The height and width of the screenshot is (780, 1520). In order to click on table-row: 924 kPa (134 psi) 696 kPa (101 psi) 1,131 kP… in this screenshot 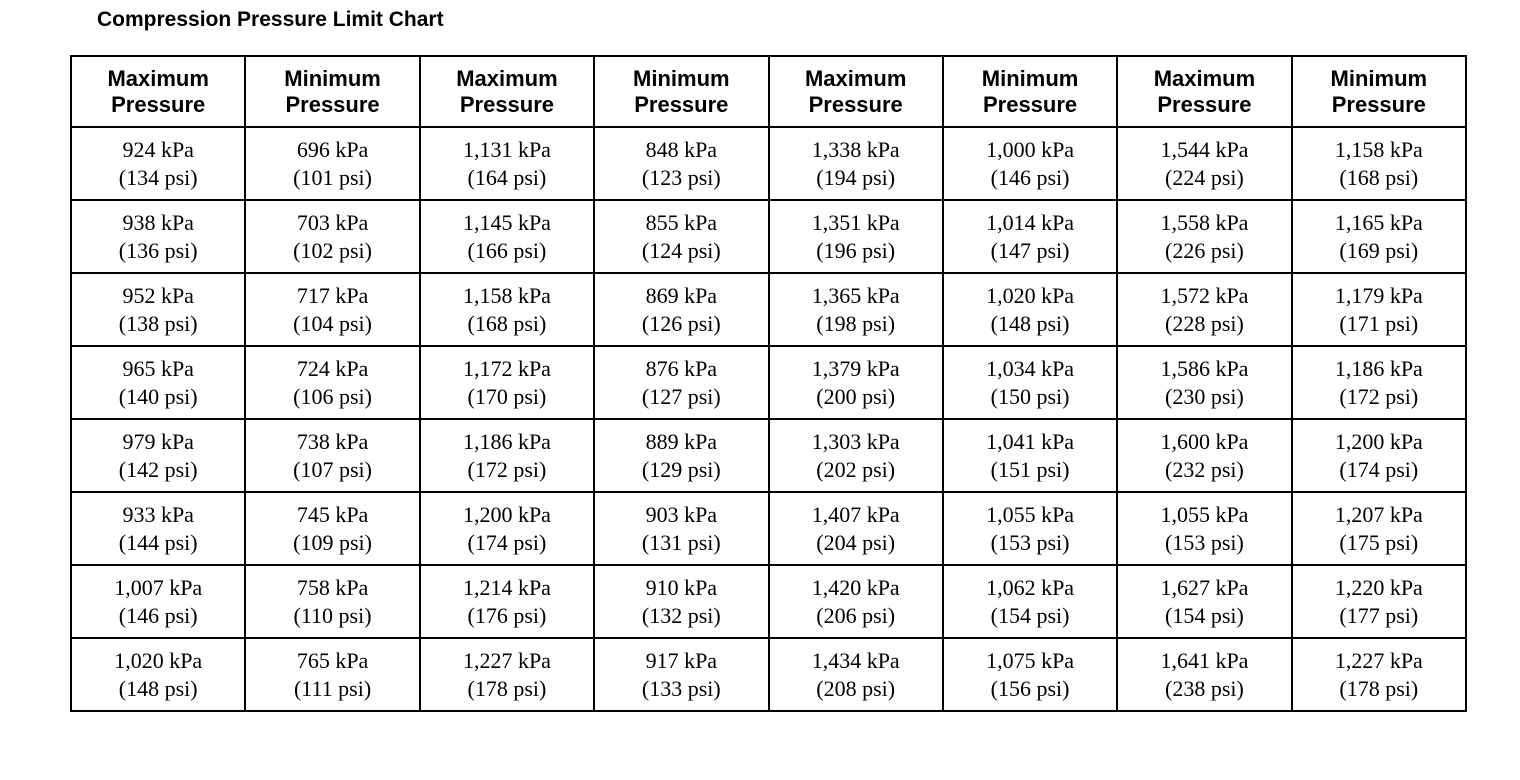, I will do `click(768, 163)`.